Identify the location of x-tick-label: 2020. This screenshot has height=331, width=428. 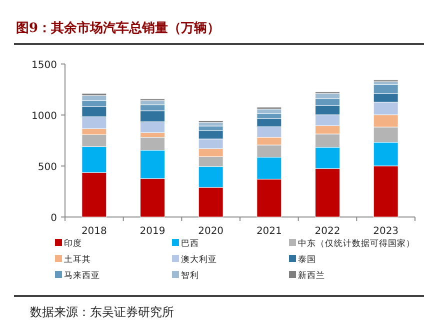
(211, 231).